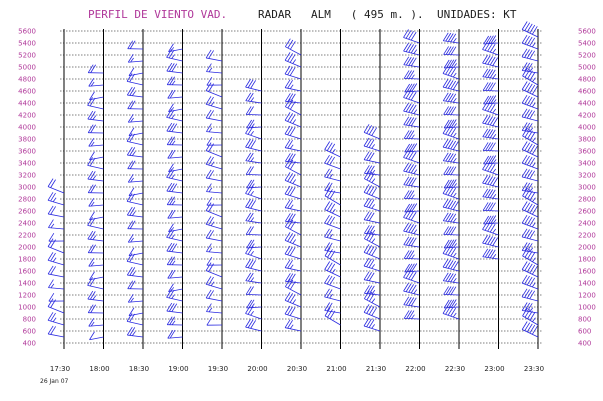  I want to click on chart-title: PERFIL DE VIENTO VAD., so click(158, 14).